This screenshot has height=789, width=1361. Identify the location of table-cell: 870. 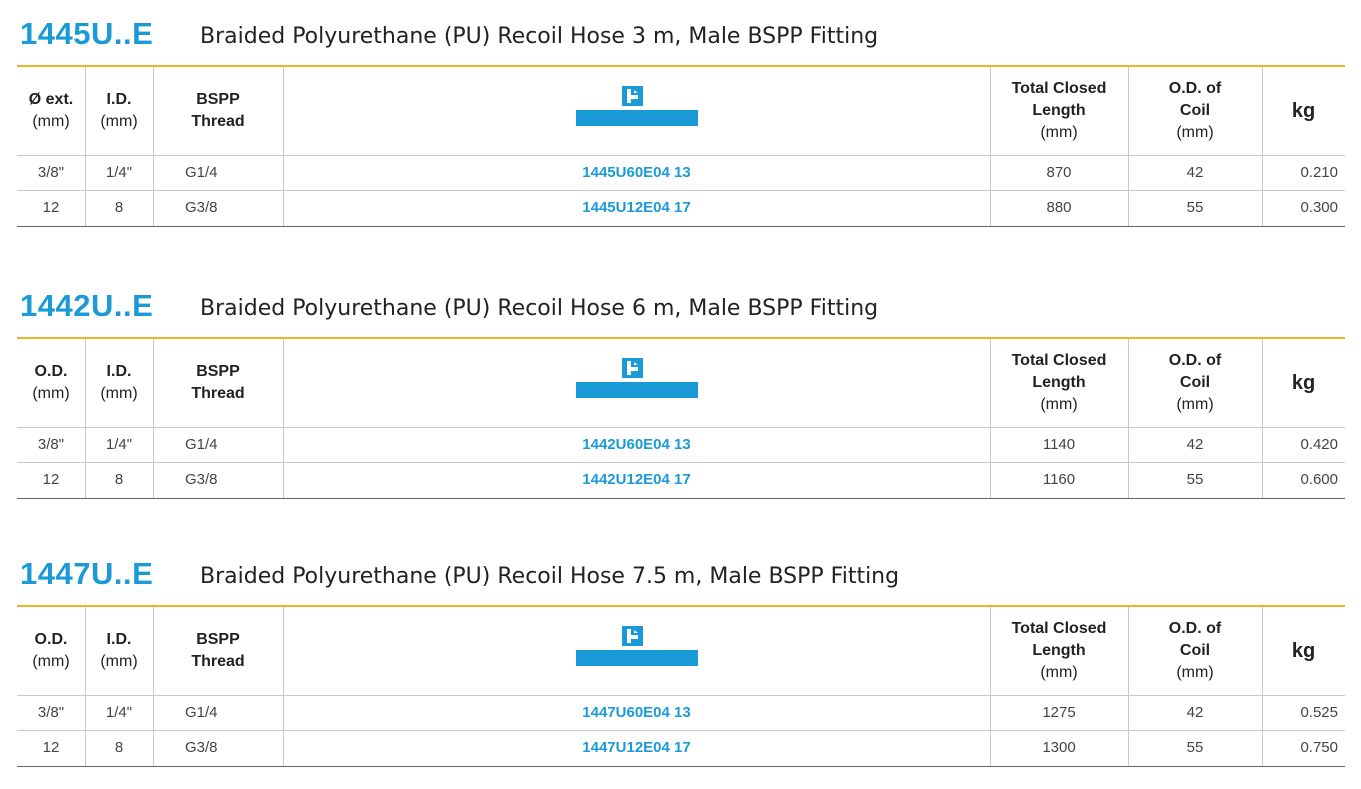
(1059, 172).